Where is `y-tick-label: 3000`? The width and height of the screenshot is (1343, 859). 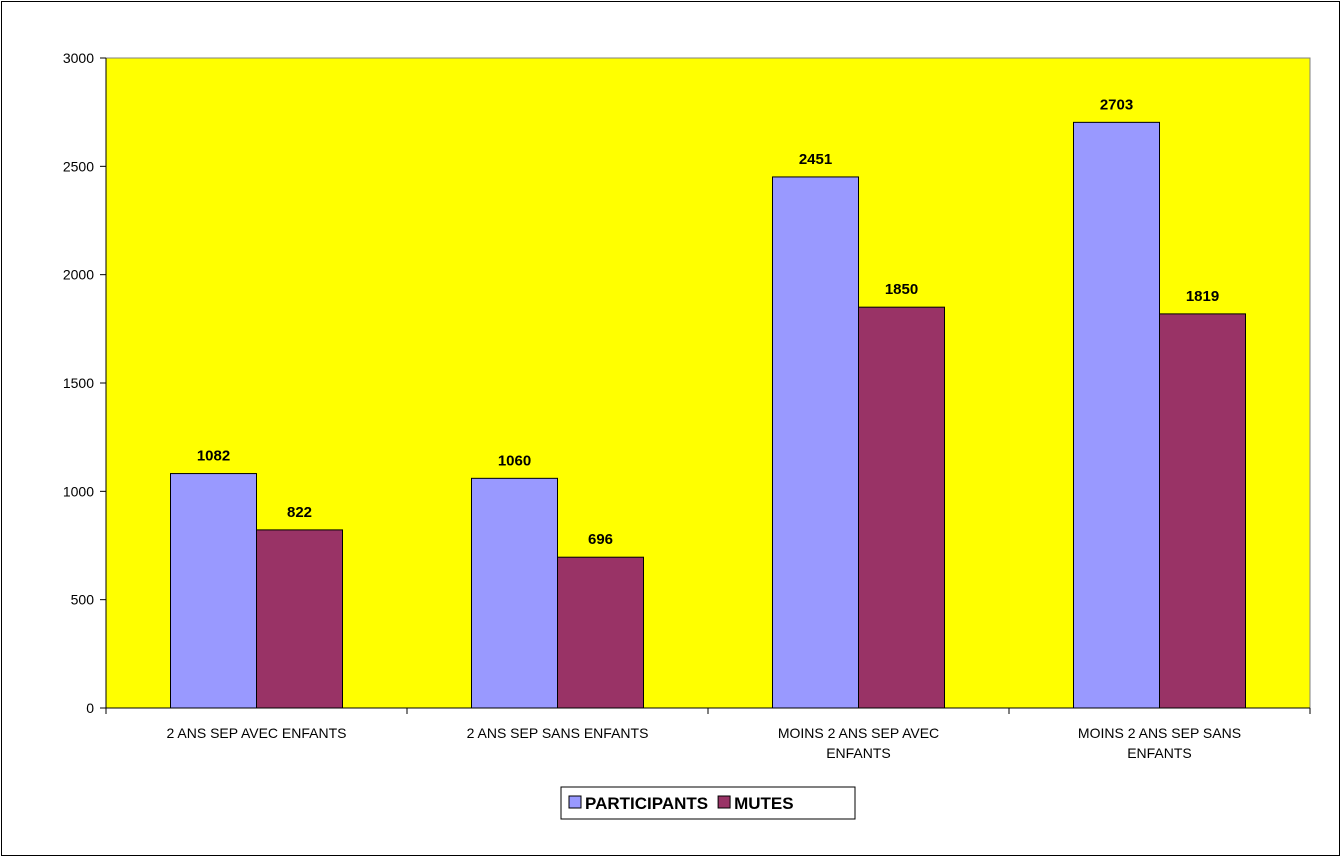
y-tick-label: 3000 is located at coordinates (78, 58).